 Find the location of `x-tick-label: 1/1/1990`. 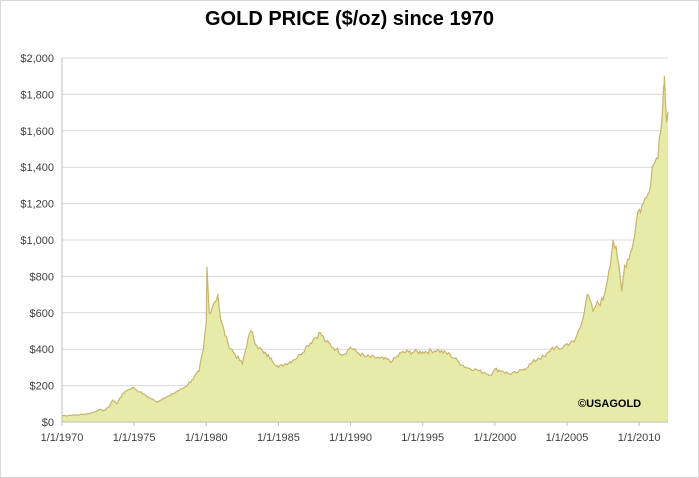

x-tick-label: 1/1/1990 is located at coordinates (350, 438).